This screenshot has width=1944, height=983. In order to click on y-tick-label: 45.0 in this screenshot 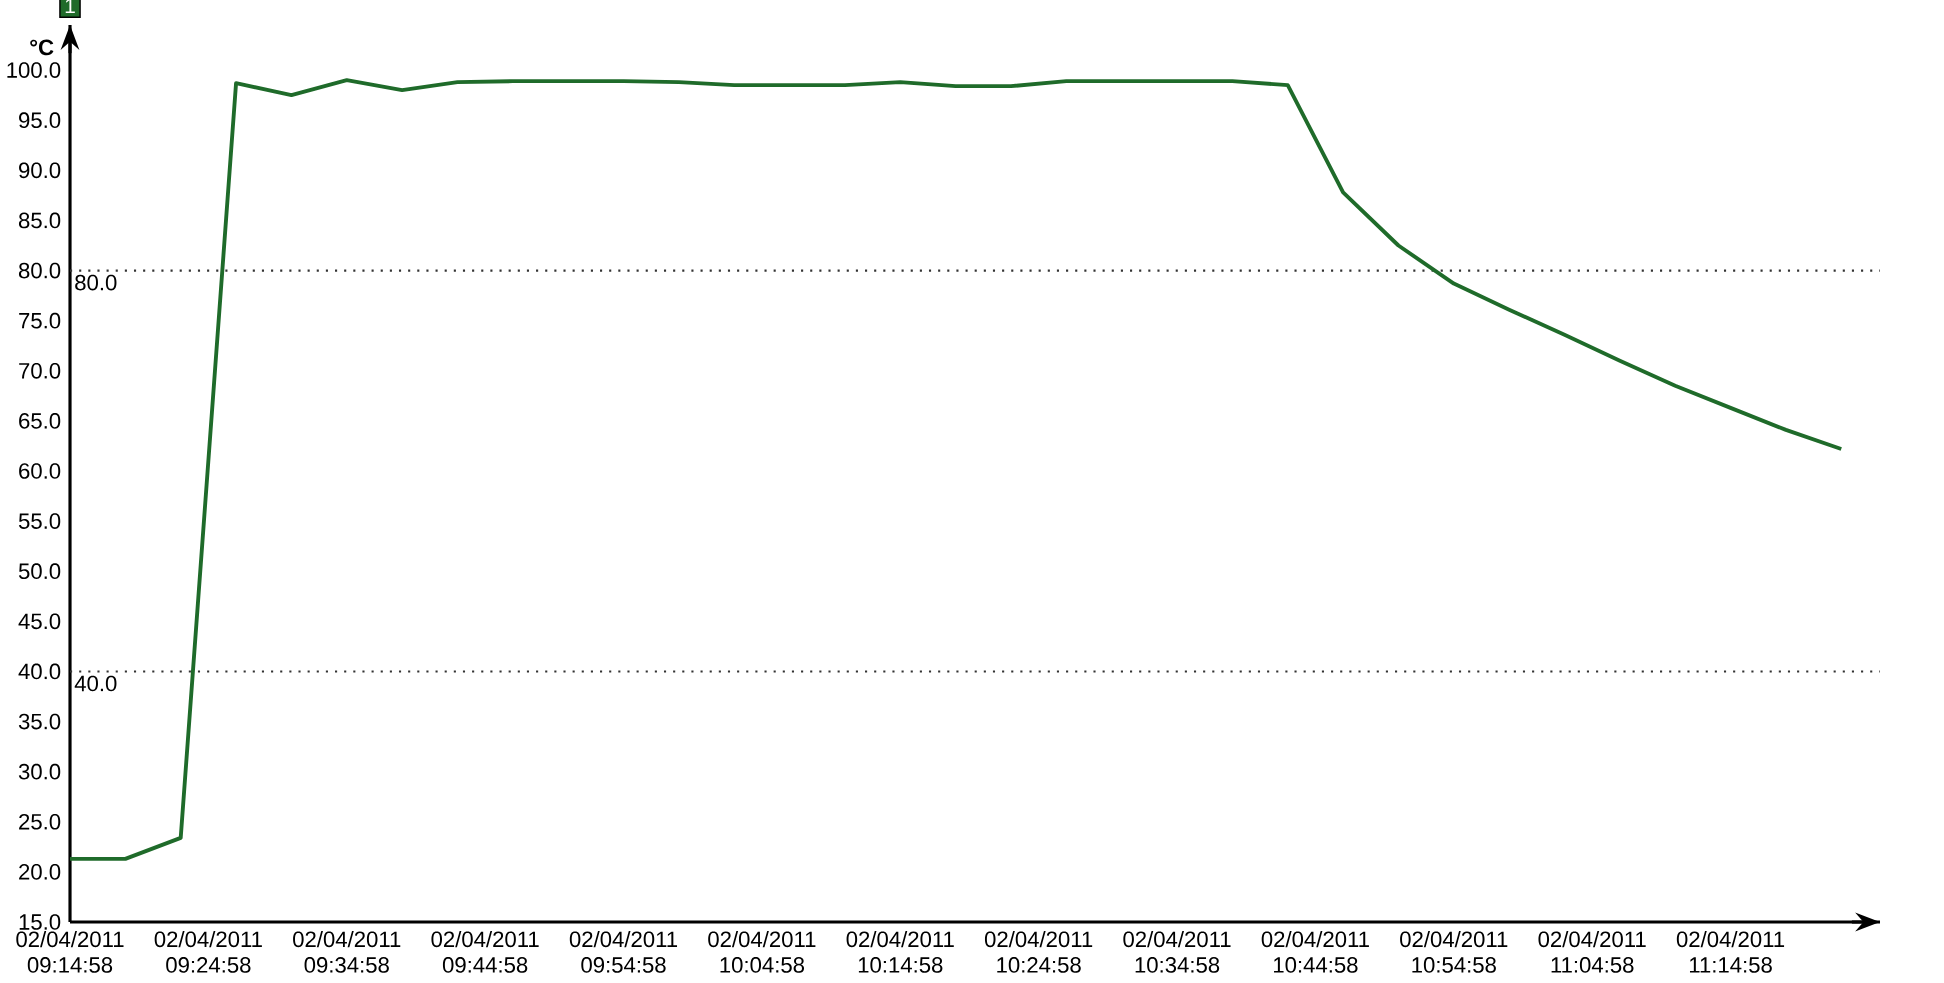, I will do `click(39, 621)`.